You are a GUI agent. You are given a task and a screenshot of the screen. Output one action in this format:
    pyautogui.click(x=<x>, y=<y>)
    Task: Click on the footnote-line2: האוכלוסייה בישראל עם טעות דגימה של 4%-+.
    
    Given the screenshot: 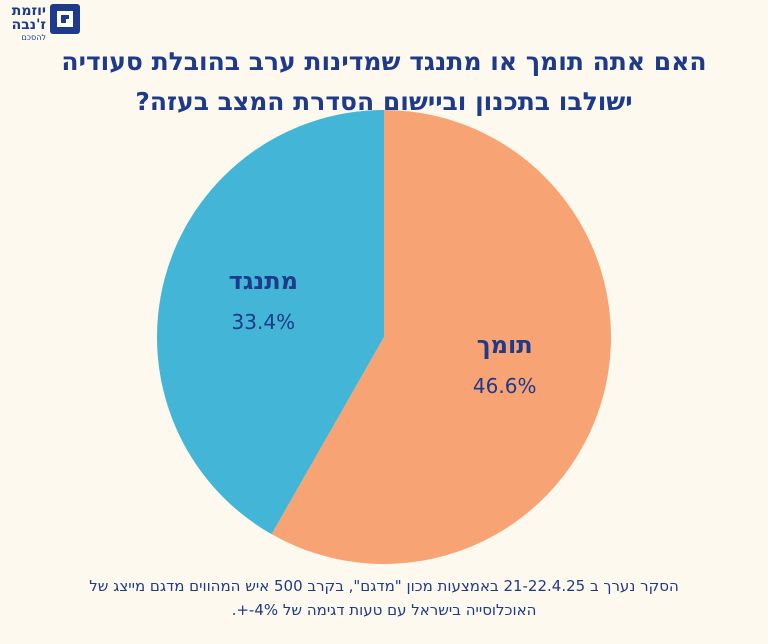 What is the action you would take?
    pyautogui.click(x=384, y=610)
    